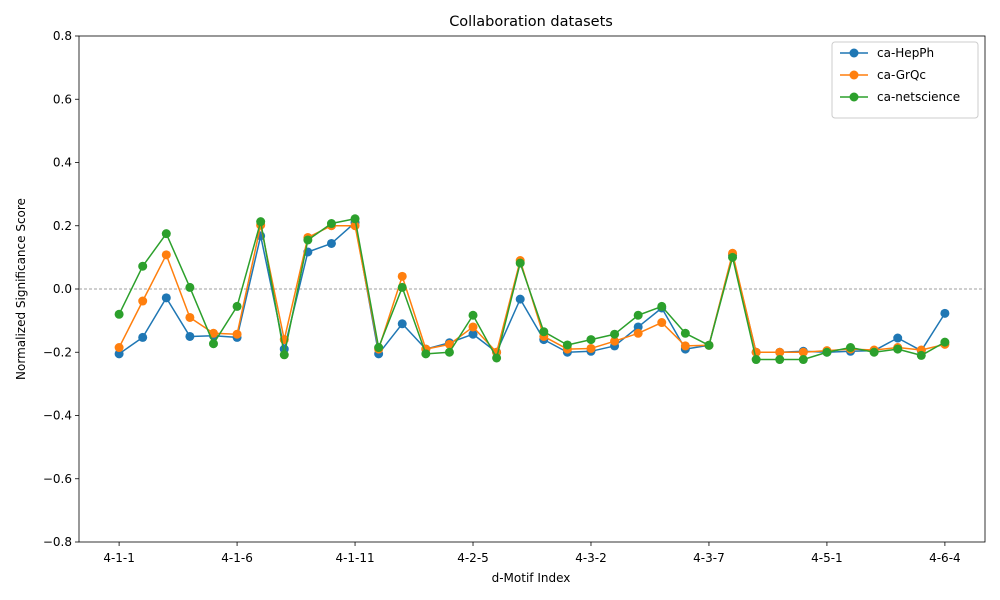 This screenshot has height=600, width=1000. Describe the element at coordinates (57, 416) in the screenshot. I see `y-tick-label: −0.4` at that location.